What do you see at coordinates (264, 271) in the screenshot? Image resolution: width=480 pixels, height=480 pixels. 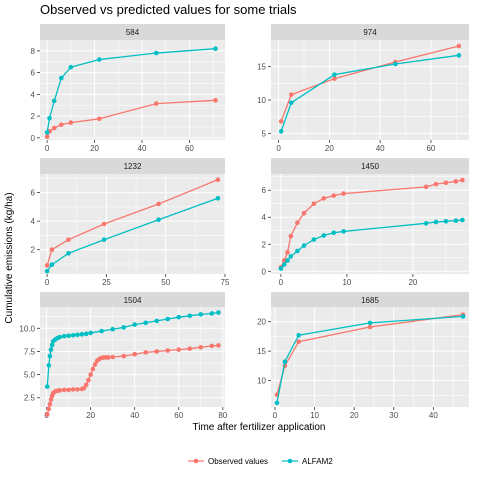 I see `y-tick-label: 0` at bounding box center [264, 271].